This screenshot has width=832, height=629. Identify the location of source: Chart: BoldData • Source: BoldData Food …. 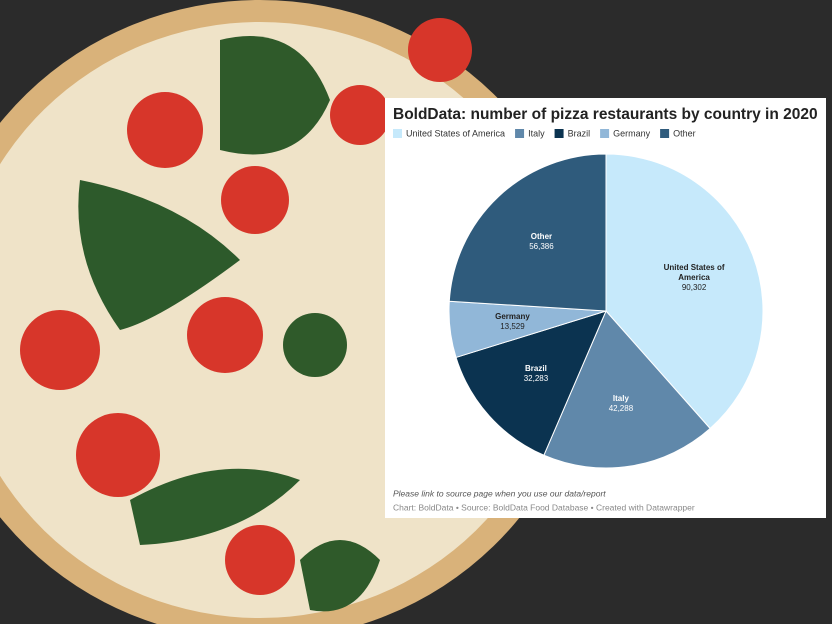
(544, 507).